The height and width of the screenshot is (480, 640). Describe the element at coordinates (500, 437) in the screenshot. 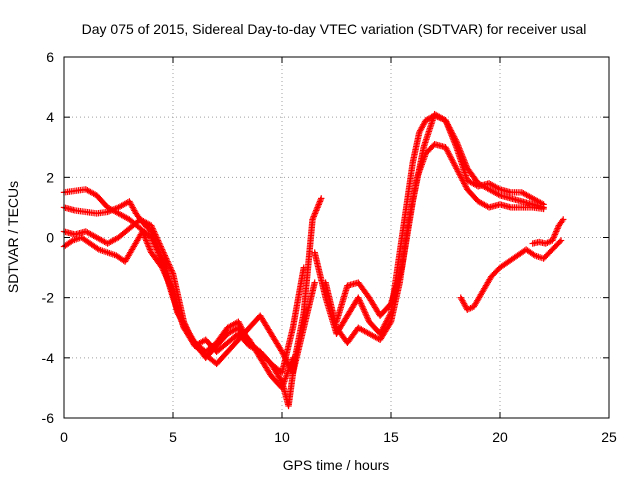

I see `x-tick-label: 20` at that location.